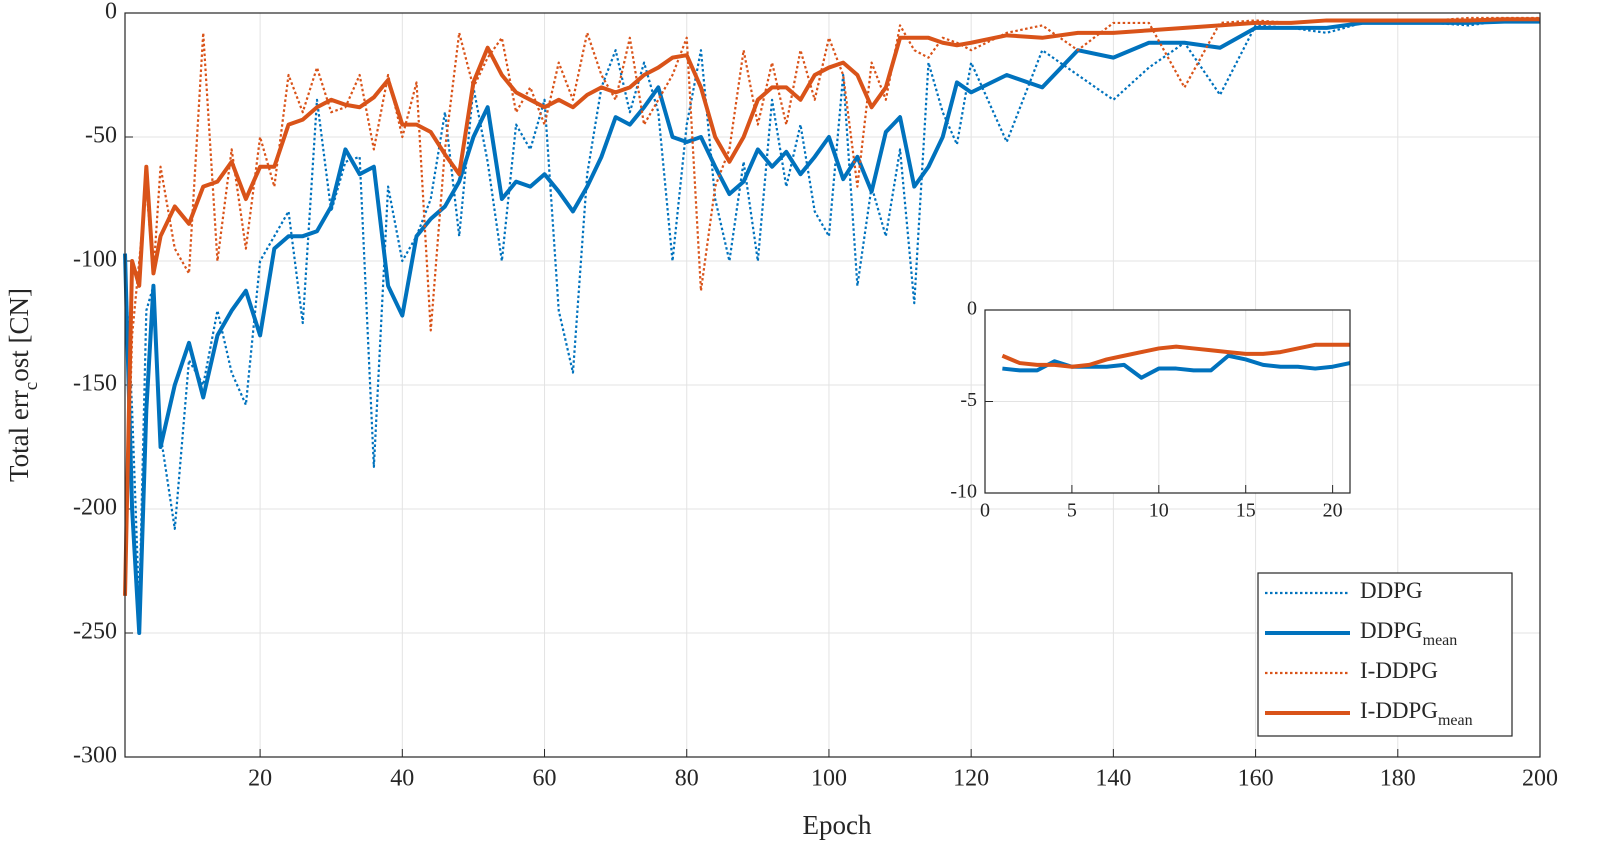  What do you see at coordinates (1246, 511) in the screenshot?
I see `x-tick-label: 15` at bounding box center [1246, 511].